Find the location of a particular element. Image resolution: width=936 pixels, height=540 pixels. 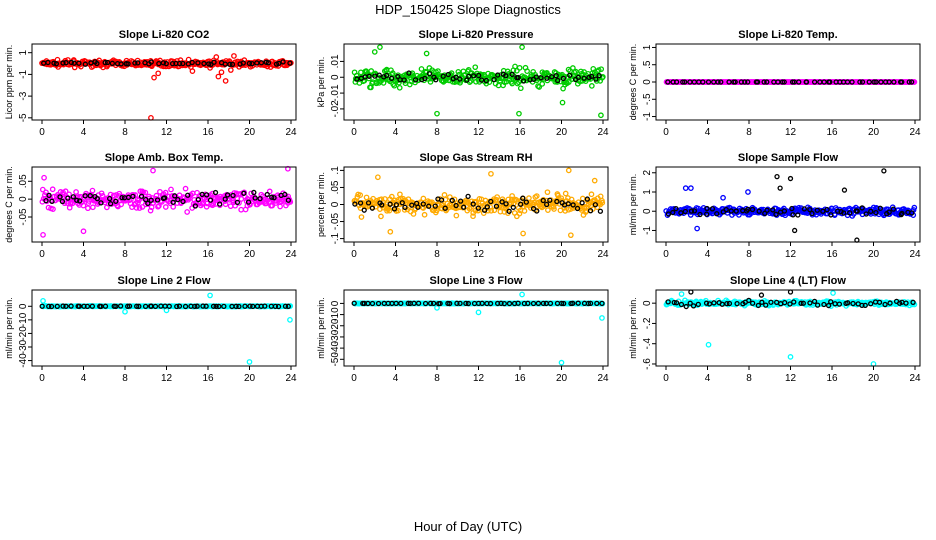

panel-title: Slope Sample Flow is located at coordinates (788, 158).